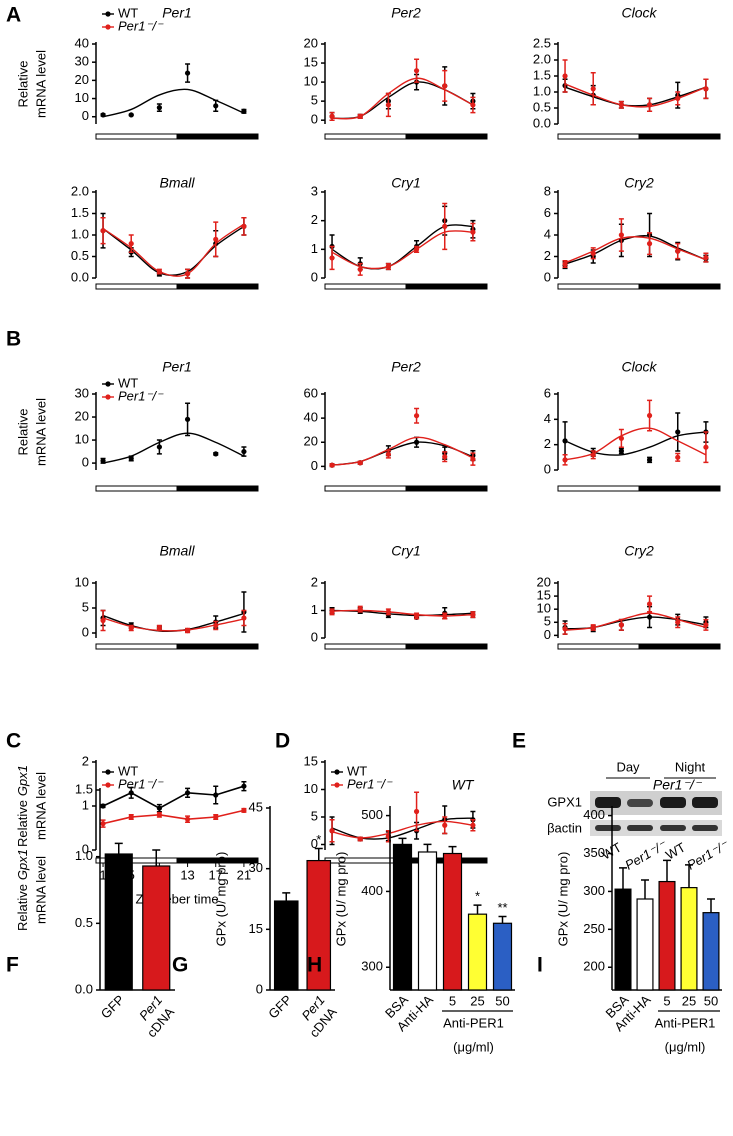 This screenshot has height=1136, width=733. Describe the element at coordinates (540, 965) in the screenshot. I see `panel-letter: I` at that location.